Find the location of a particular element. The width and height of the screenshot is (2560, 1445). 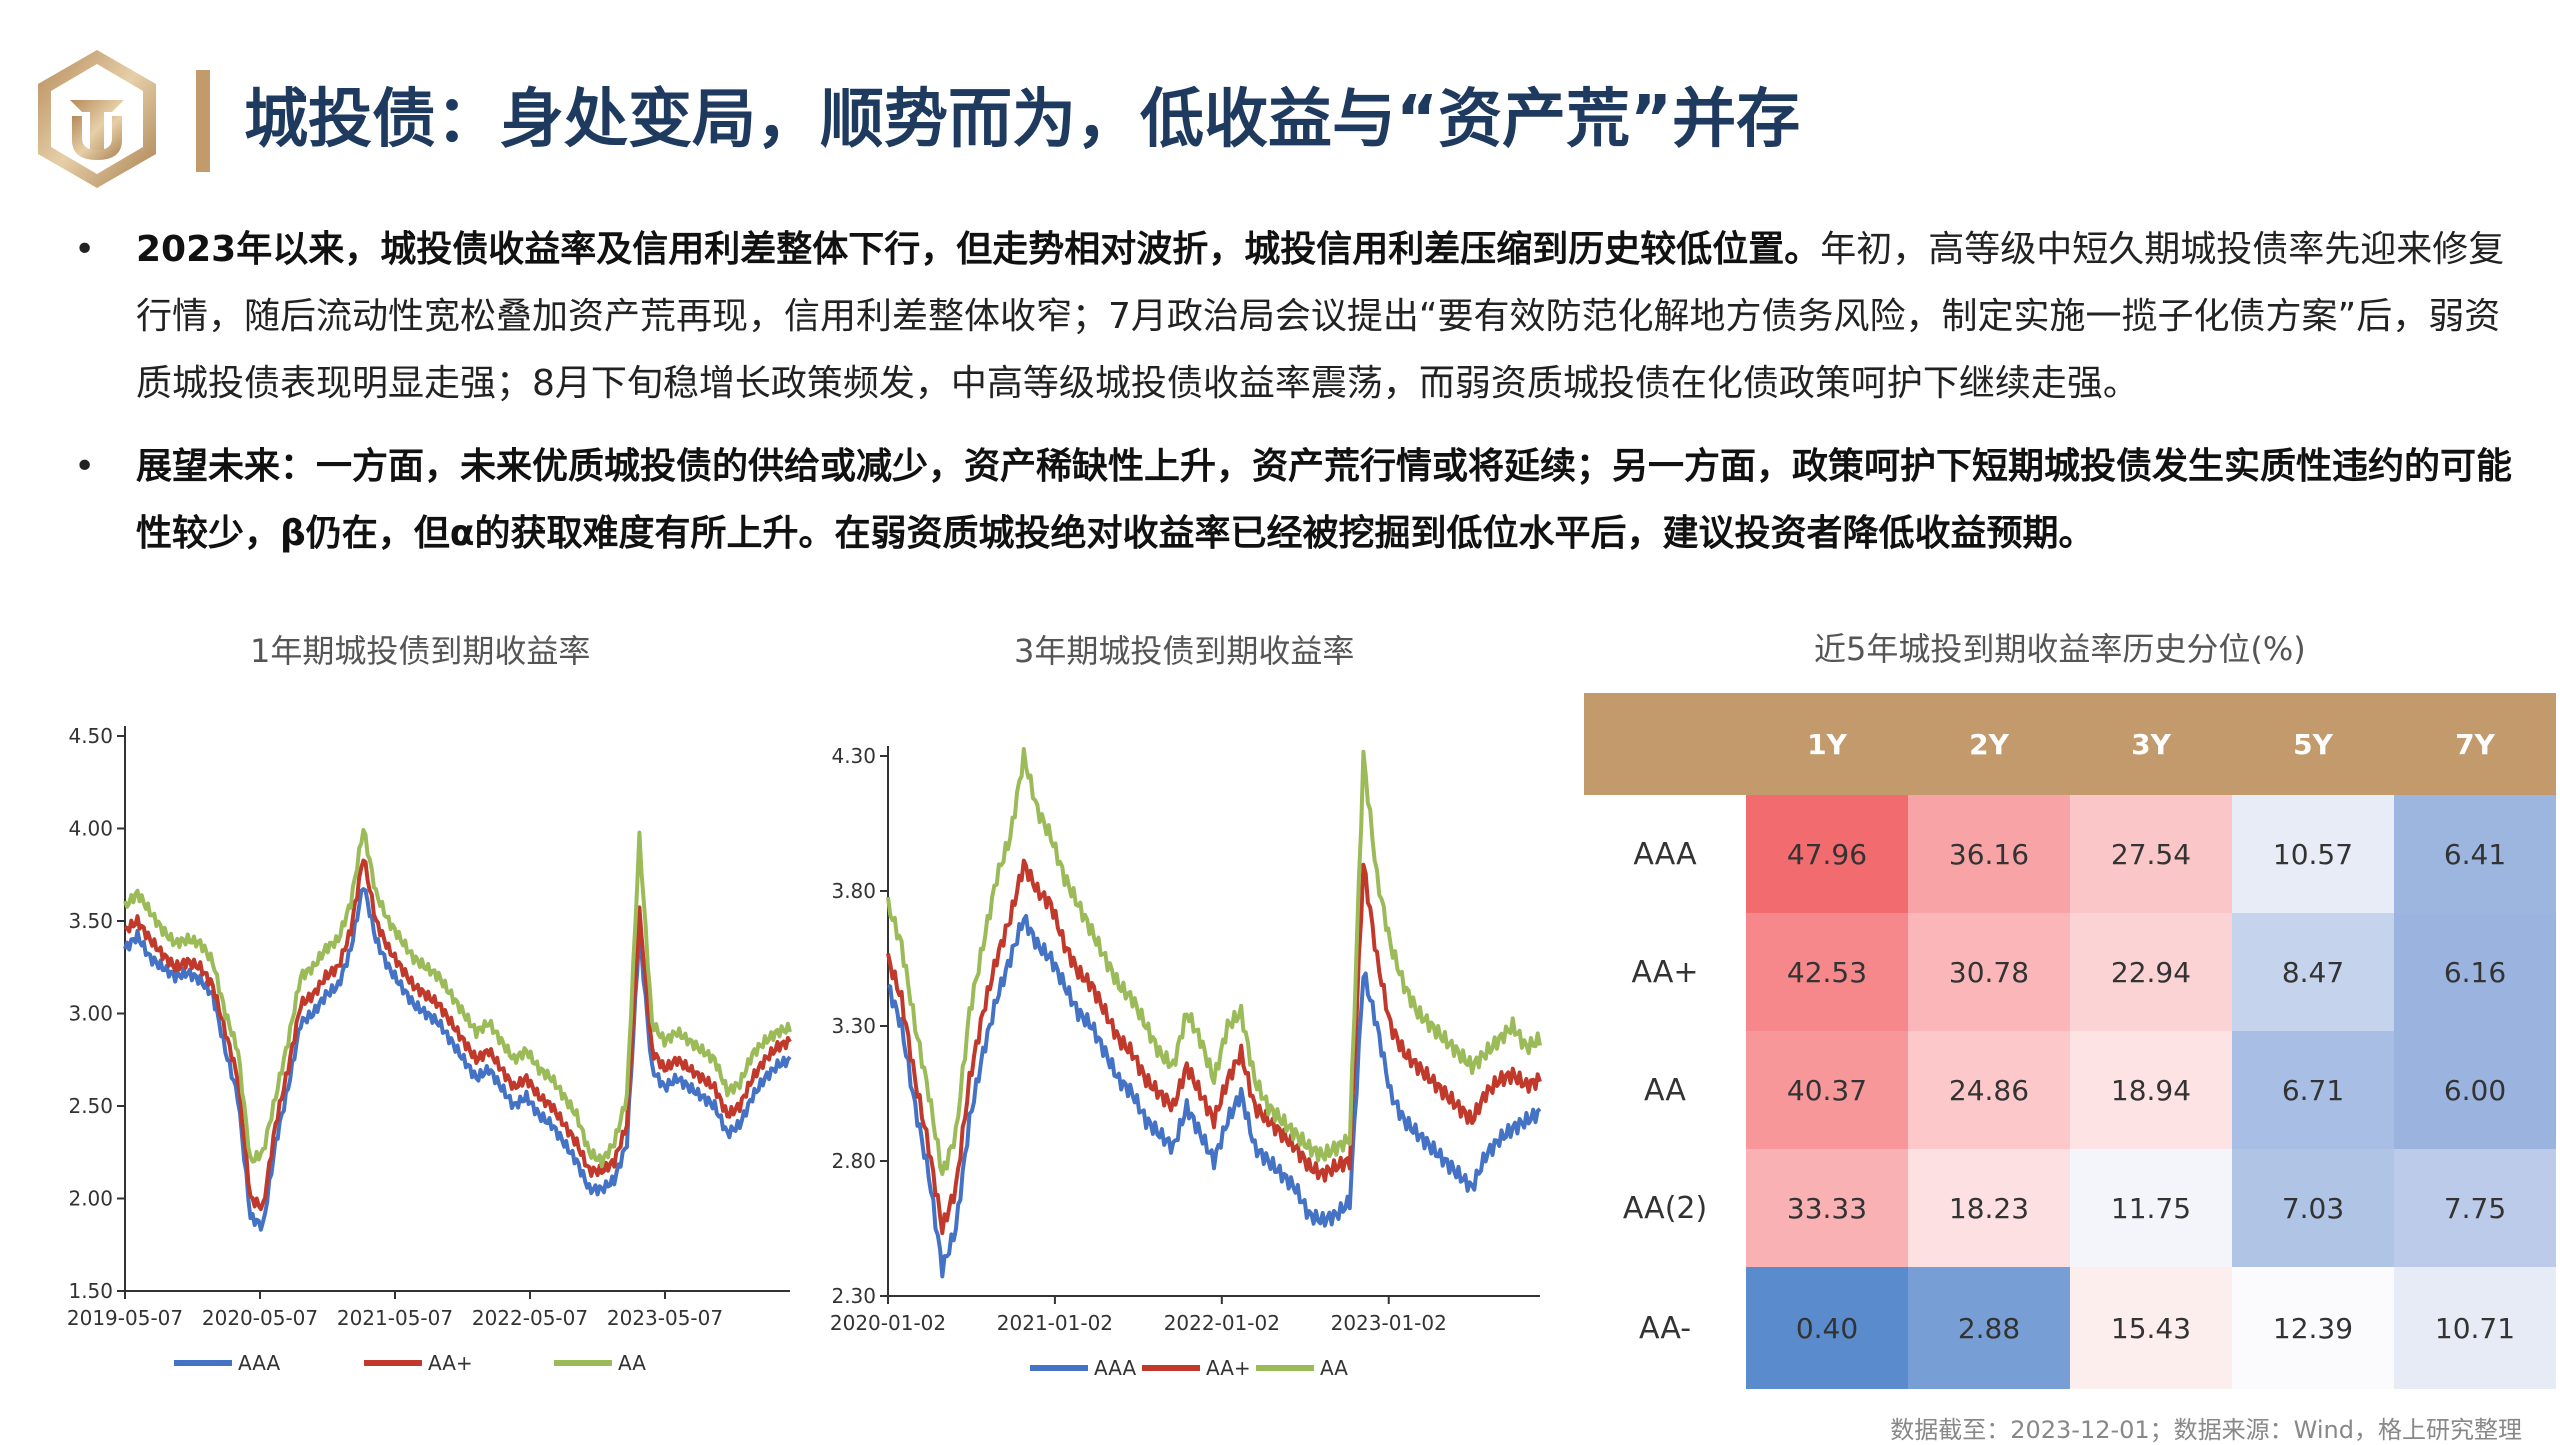

table-cell: 15.43 is located at coordinates (2151, 1328).